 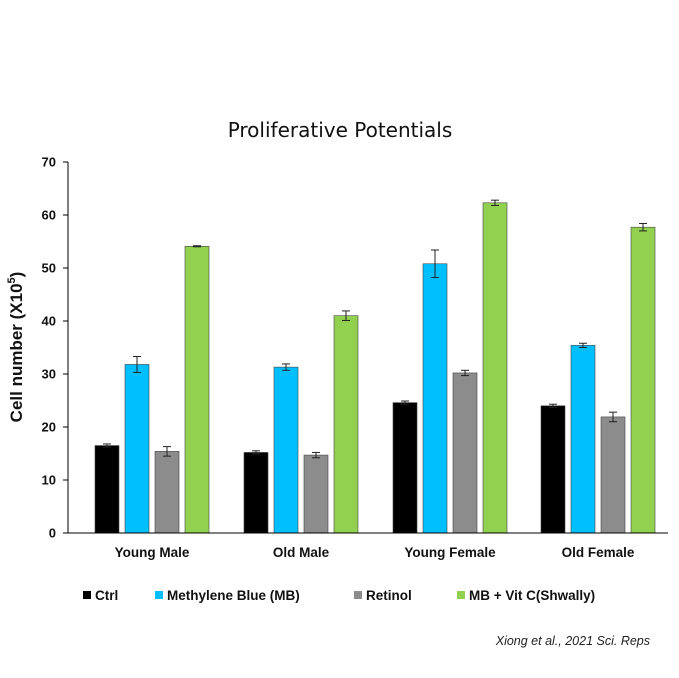 What do you see at coordinates (405, 402) in the screenshot?
I see `error-bar-ctrl-young-female` at bounding box center [405, 402].